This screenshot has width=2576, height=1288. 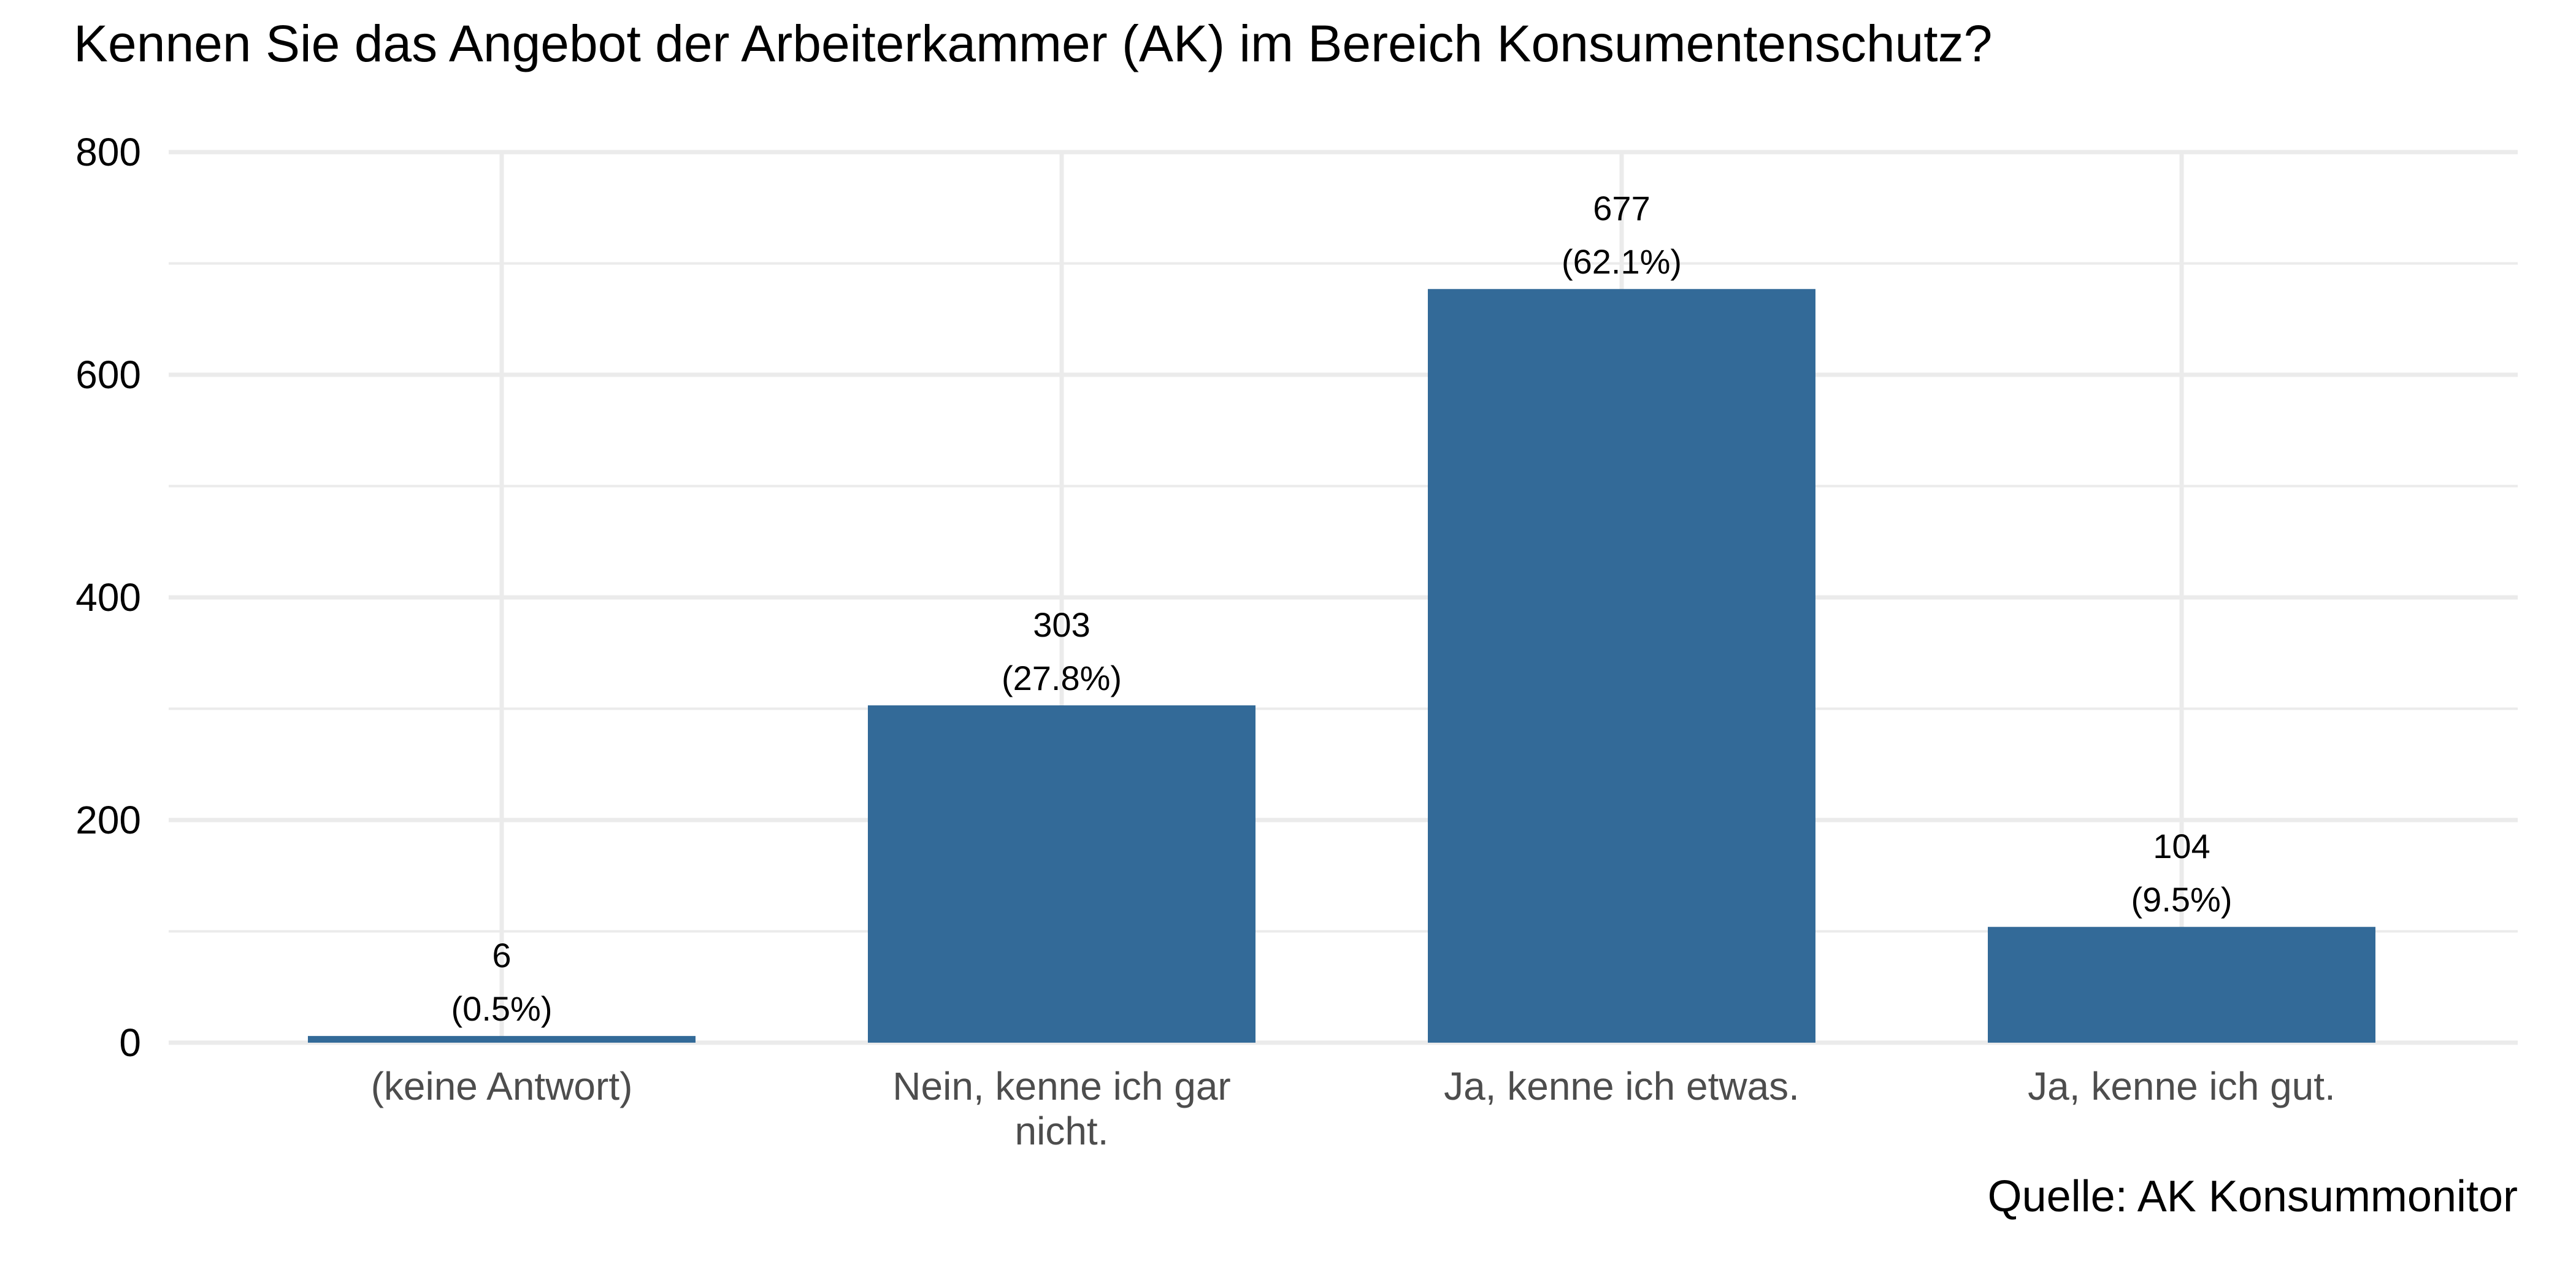 What do you see at coordinates (1062, 678) in the screenshot?
I see `bar-percent-label: (27.8%)` at bounding box center [1062, 678].